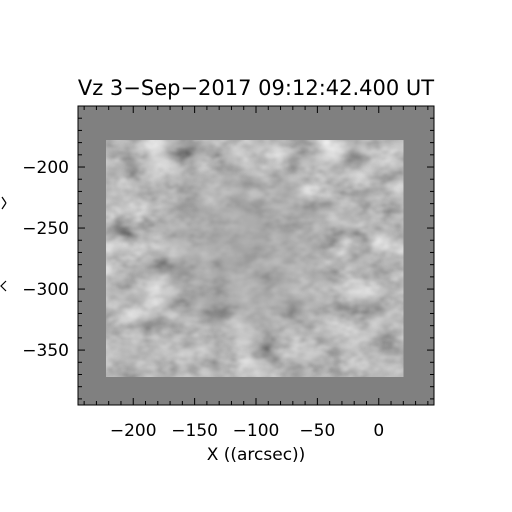  Describe the element at coordinates (317, 431) in the screenshot. I see `x-tick-label: −50` at that location.